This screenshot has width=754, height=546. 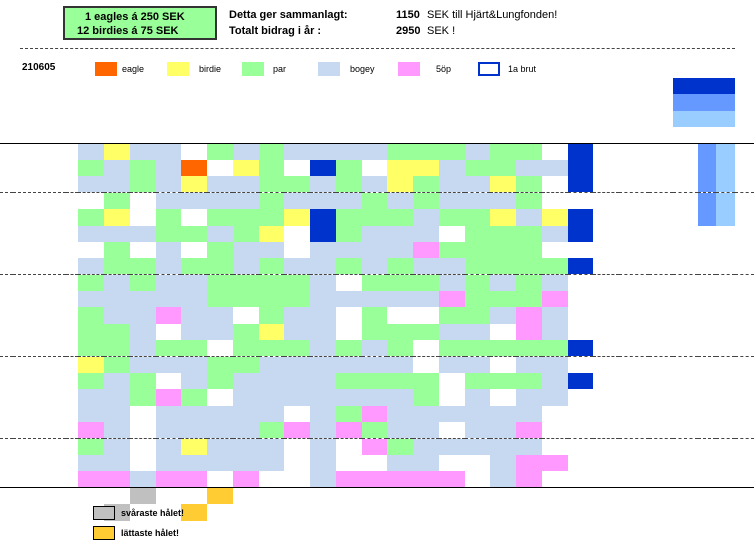 What do you see at coordinates (606, 381) in the screenshot?
I see `gross-total` at bounding box center [606, 381].